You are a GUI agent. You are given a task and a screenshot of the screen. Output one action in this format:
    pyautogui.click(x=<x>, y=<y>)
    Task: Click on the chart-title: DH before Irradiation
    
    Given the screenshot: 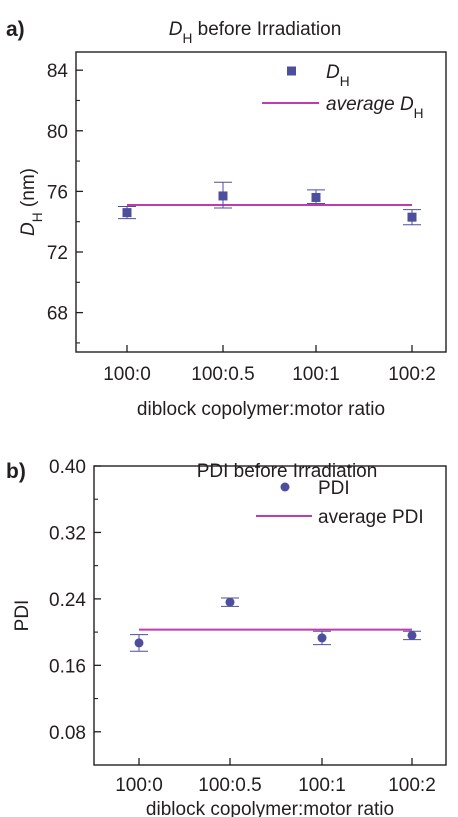 What is the action you would take?
    pyautogui.click(x=255, y=32)
    